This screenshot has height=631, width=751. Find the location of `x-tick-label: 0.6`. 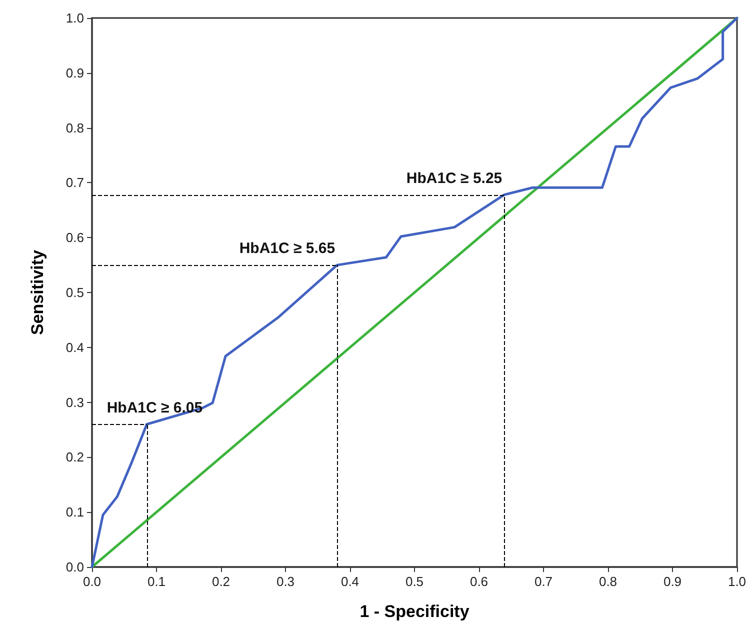

x-tick-label: 0.6 is located at coordinates (479, 581).